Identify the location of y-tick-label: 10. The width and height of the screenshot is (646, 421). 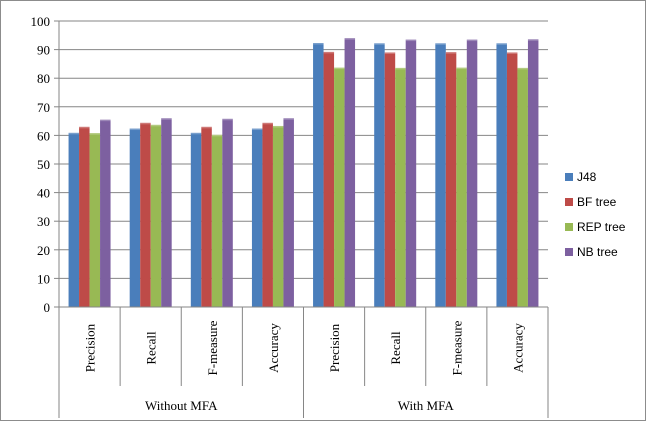
(43, 278).